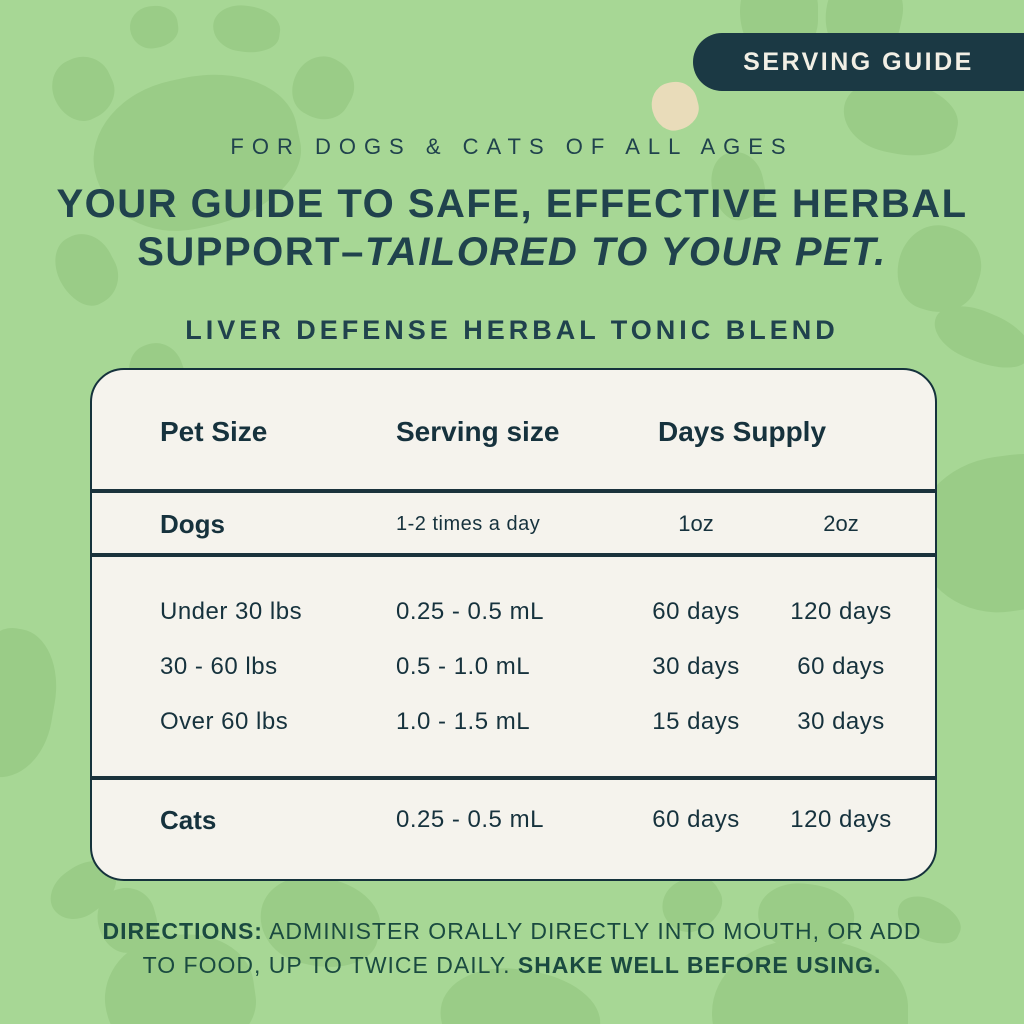 The width and height of the screenshot is (1024, 1024). I want to click on dog-serving: 0.25 - 0.5 mL, so click(470, 611).